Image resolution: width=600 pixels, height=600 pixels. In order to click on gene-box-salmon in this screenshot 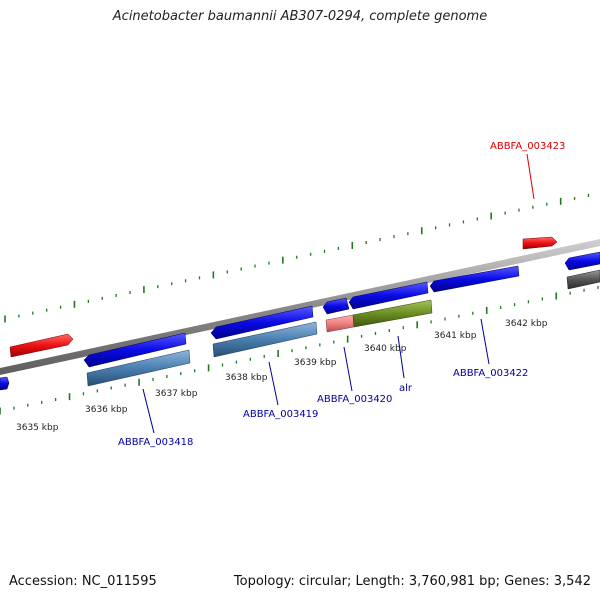, I will do `click(340, 323)`.